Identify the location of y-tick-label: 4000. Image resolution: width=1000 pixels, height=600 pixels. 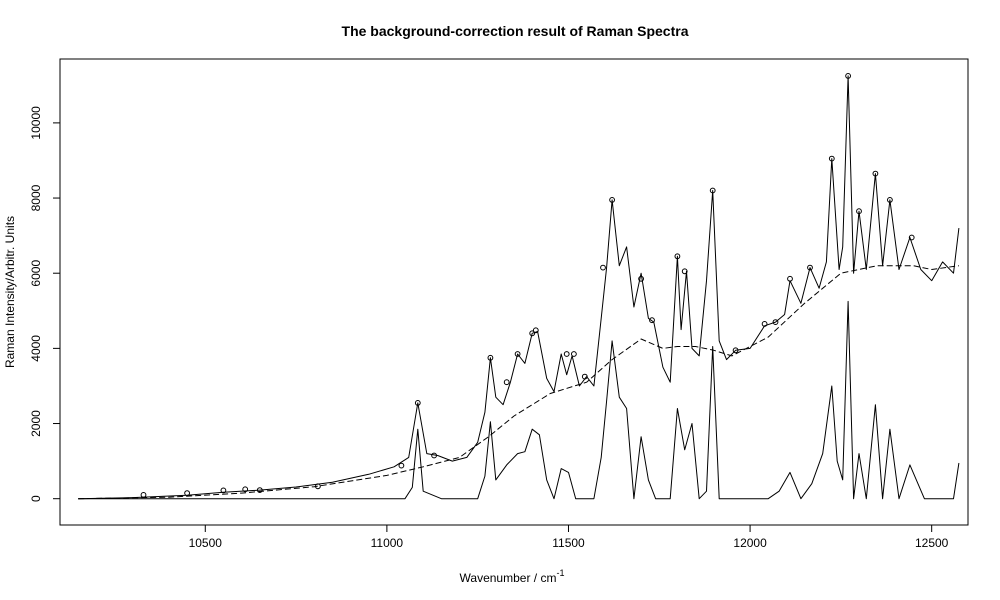
(36, 348).